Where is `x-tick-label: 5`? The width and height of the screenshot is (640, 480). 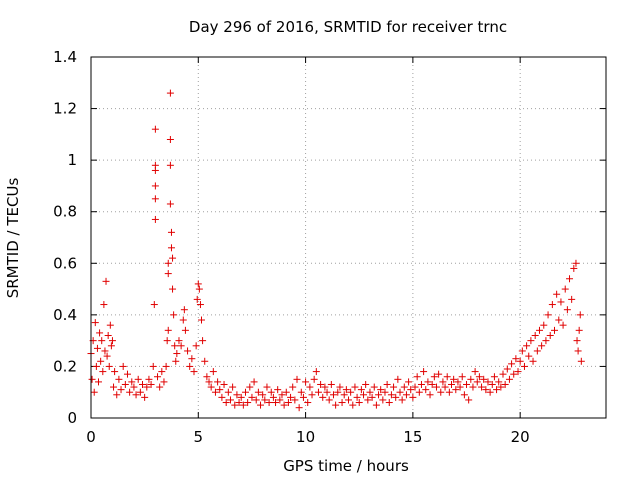
x-tick-label: 5 is located at coordinates (199, 437).